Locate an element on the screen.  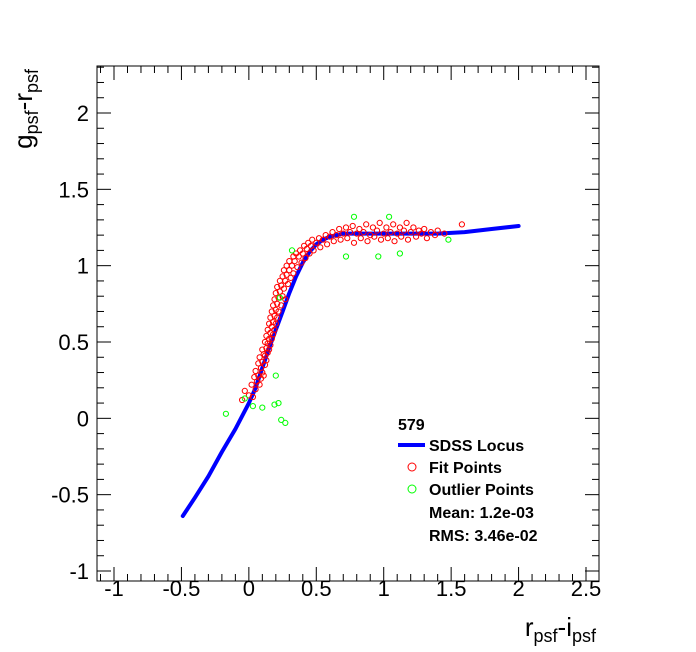
y-tick-label: 1.5 is located at coordinates (73, 189).